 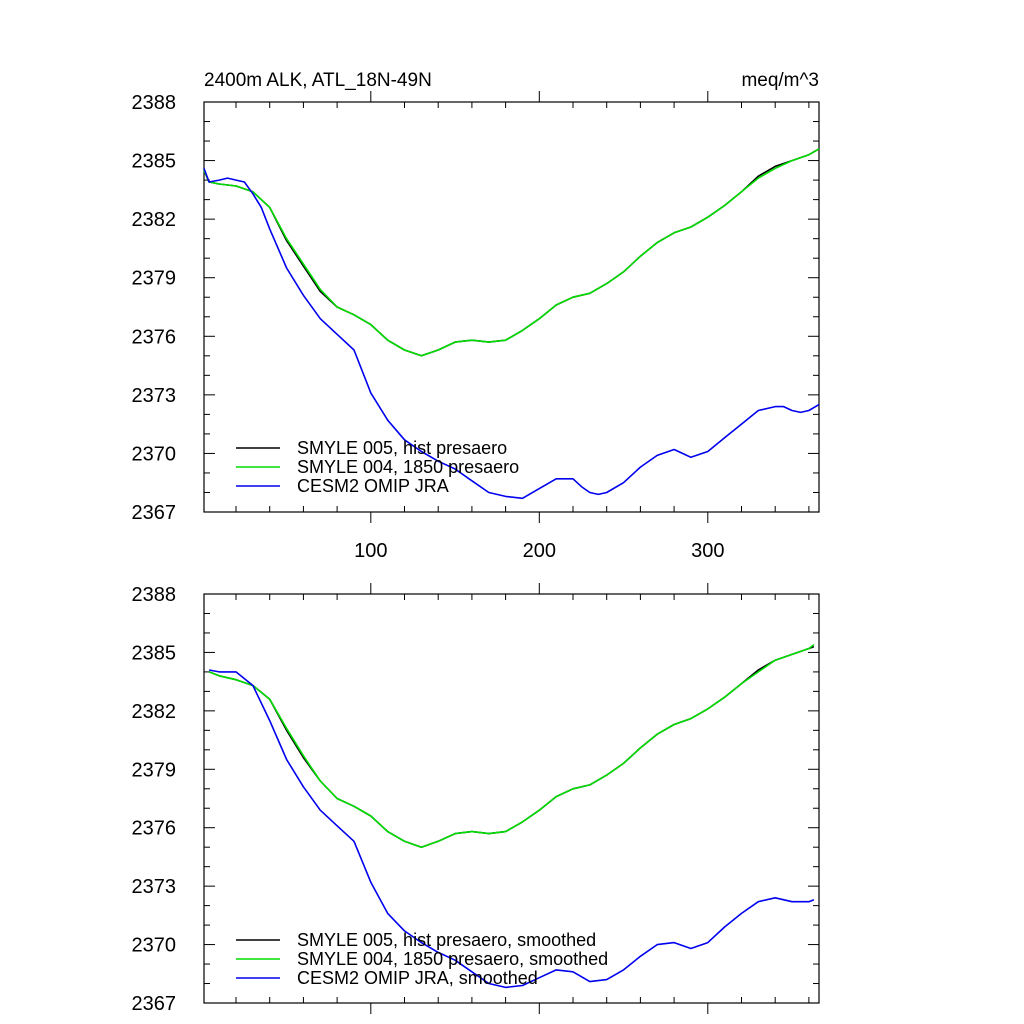 I want to click on series-line-smyle-004-1850-presaero, so click(x=511, y=252).